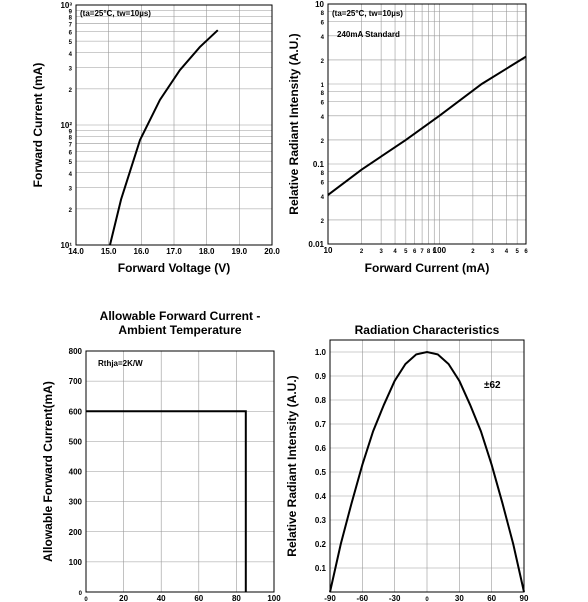 This screenshot has height=602, width=588. Describe the element at coordinates (321, 448) in the screenshot. I see `y-tick-label: 0.6` at that location.